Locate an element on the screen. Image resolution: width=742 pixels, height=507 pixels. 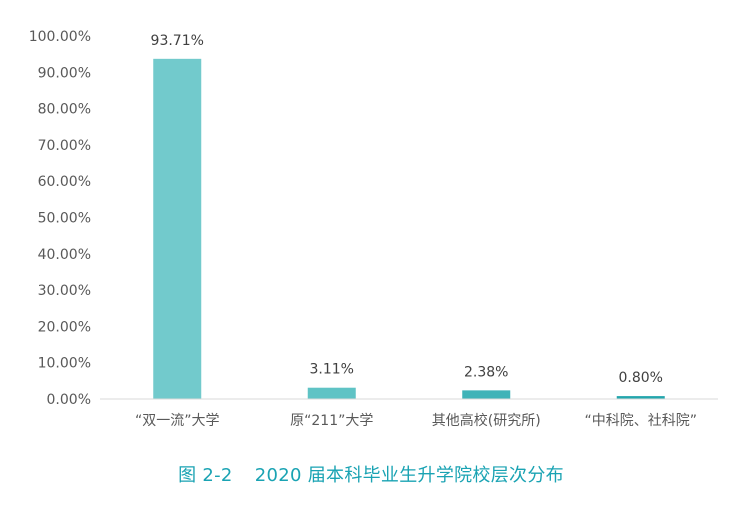
x-axis: “双一流”大学 原“211”大学 其他高校(研究所) “中科院、社科院” is located at coordinates (409, 413).